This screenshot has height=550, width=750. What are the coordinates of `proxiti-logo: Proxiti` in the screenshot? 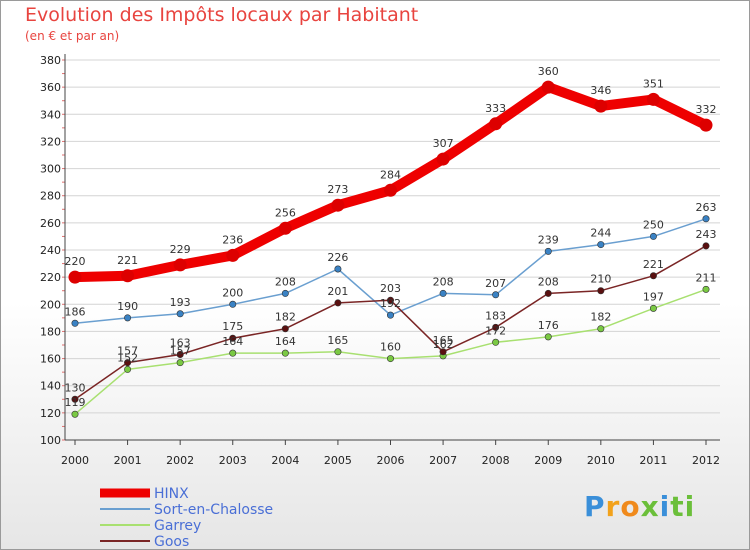 It's located at (639, 506).